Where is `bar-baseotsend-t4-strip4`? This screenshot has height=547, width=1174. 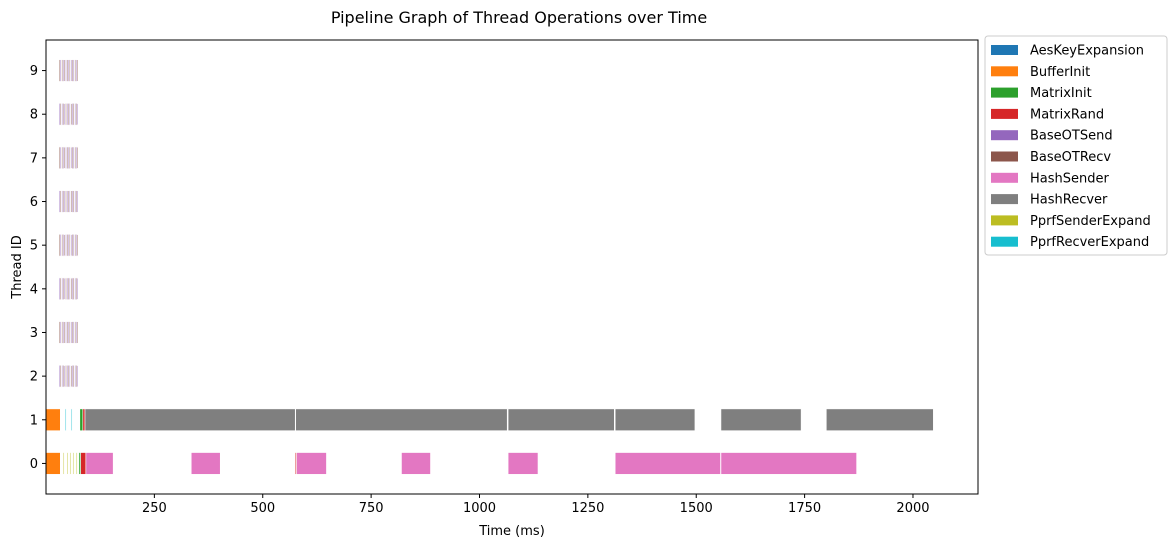 bar-baseotsend-t4-strip4 is located at coordinates (64, 289).